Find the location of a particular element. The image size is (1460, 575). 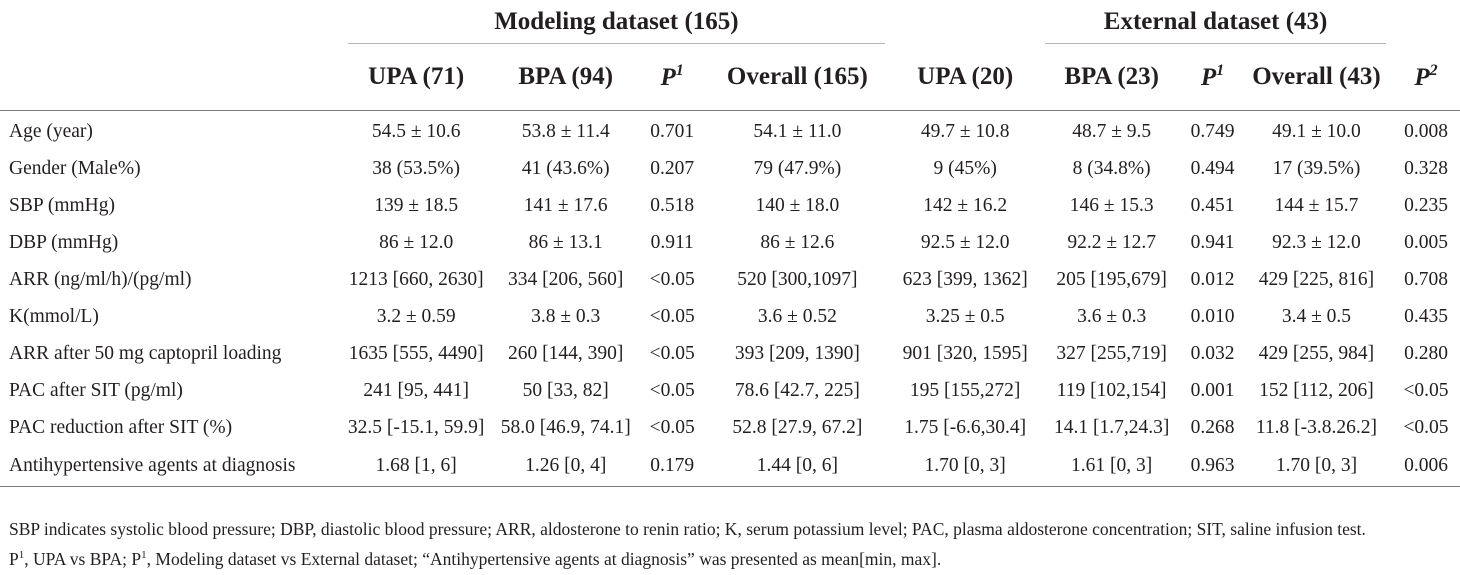

group-underline-row is located at coordinates (730, 43).